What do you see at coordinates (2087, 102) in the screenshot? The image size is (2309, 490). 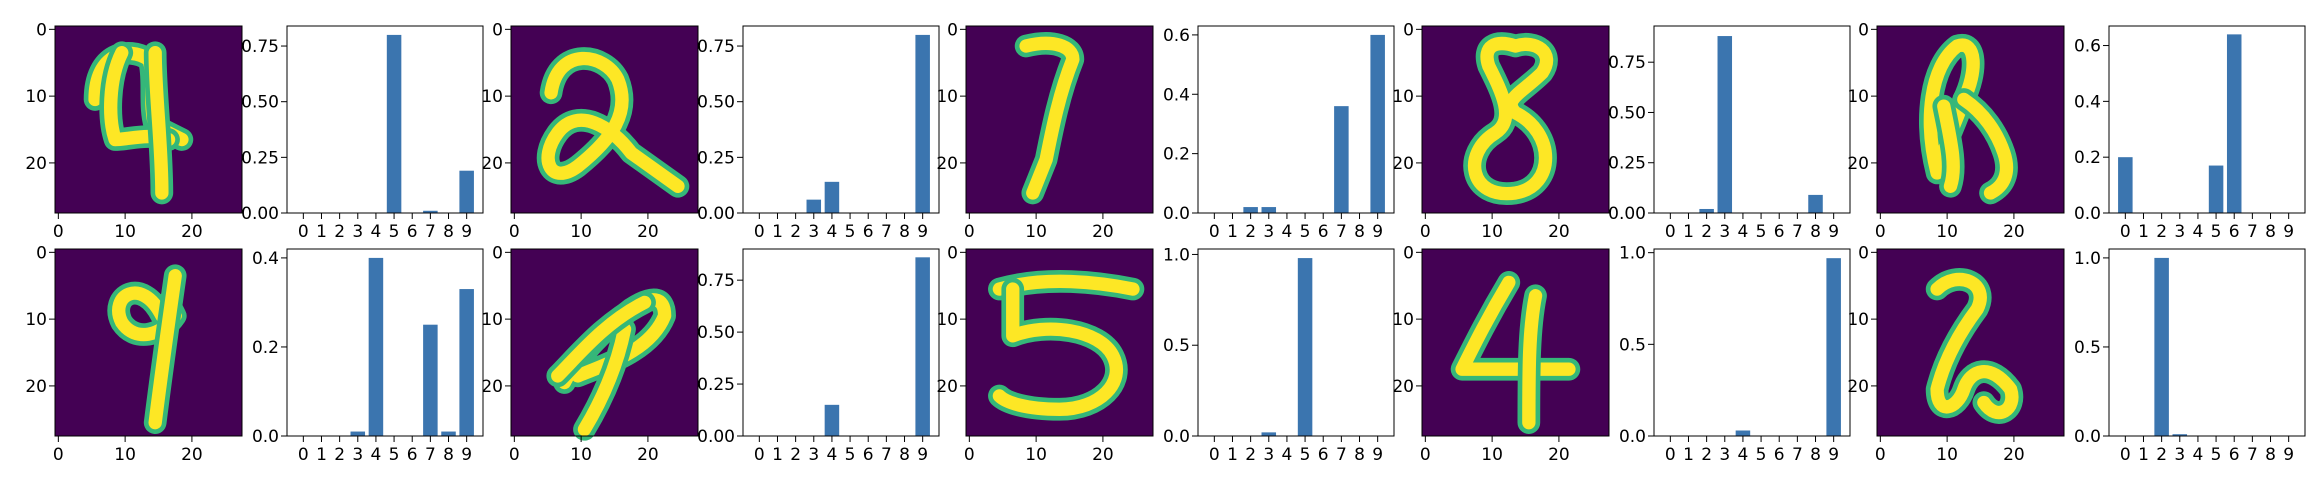 I see `bar-y-tick-label: 0.4` at bounding box center [2087, 102].